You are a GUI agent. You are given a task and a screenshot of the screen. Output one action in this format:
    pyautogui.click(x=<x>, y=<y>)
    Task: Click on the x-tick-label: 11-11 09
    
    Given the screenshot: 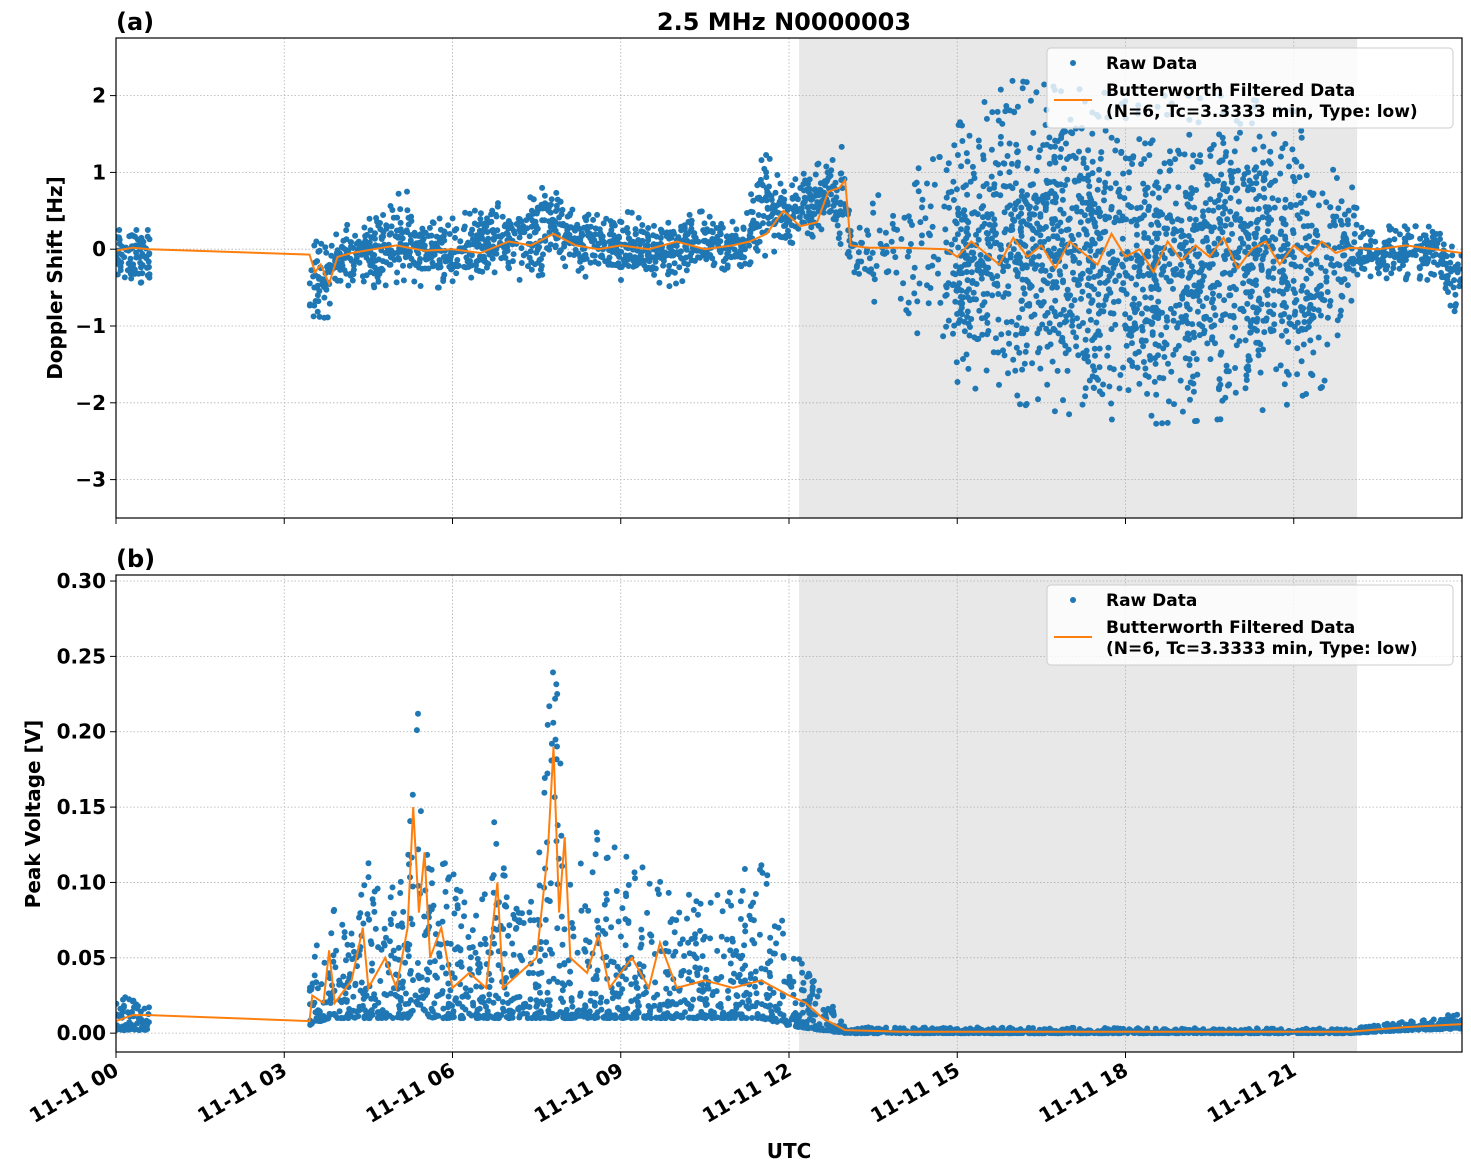 What is the action you would take?
    pyautogui.click(x=579, y=1093)
    